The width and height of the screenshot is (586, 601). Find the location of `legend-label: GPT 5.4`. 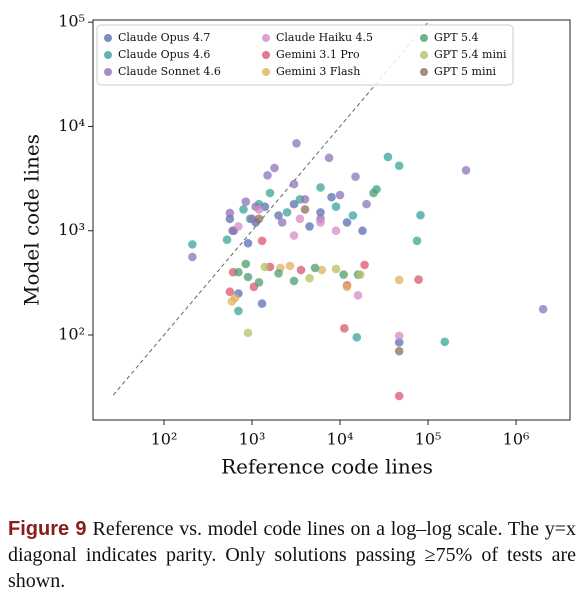

legend-label: GPT 5.4 is located at coordinates (456, 37).